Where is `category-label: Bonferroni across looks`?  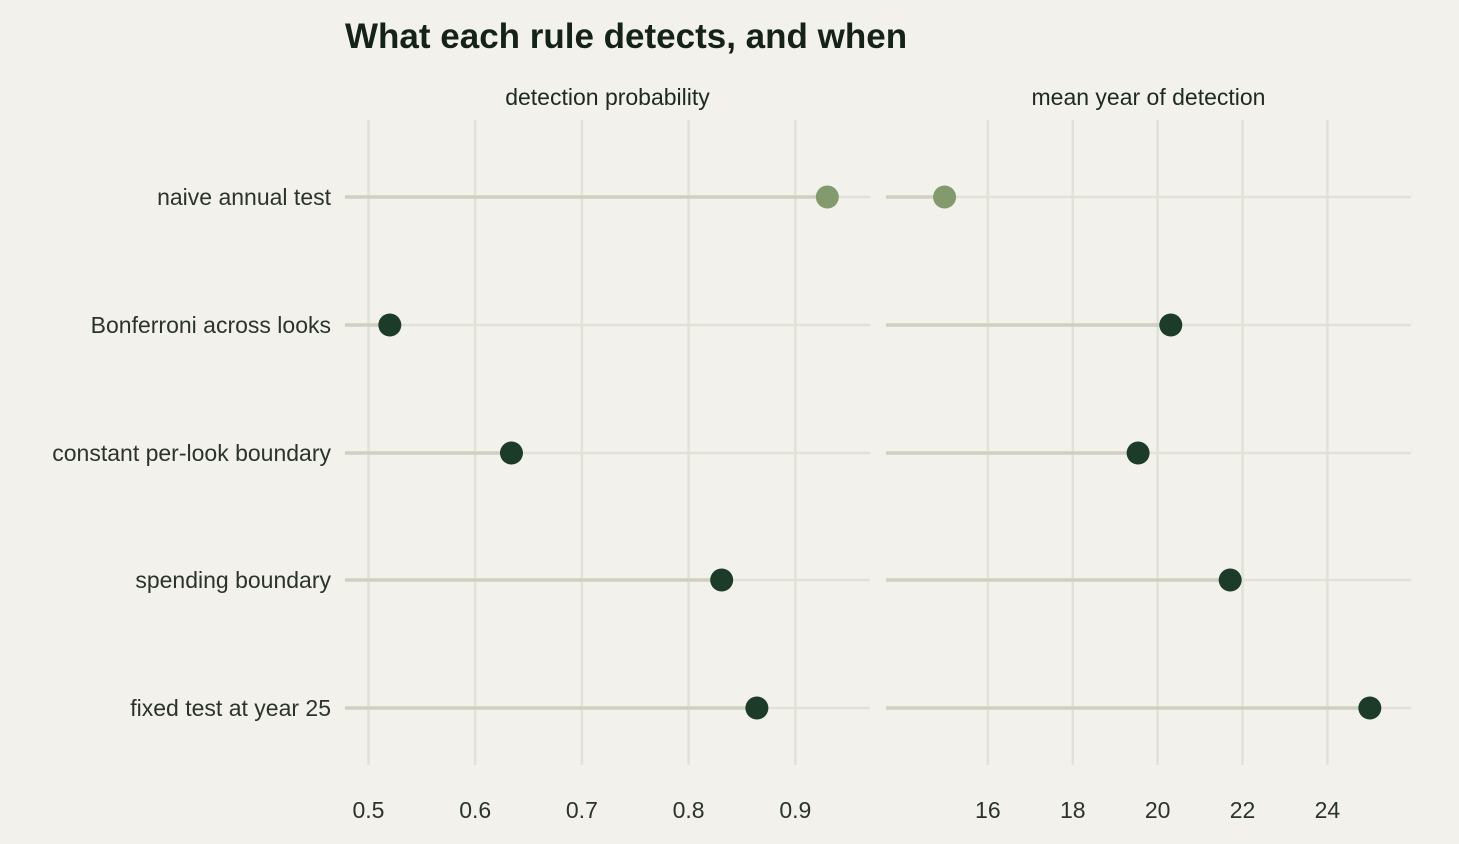
category-label: Bonferroni across looks is located at coordinates (211, 325).